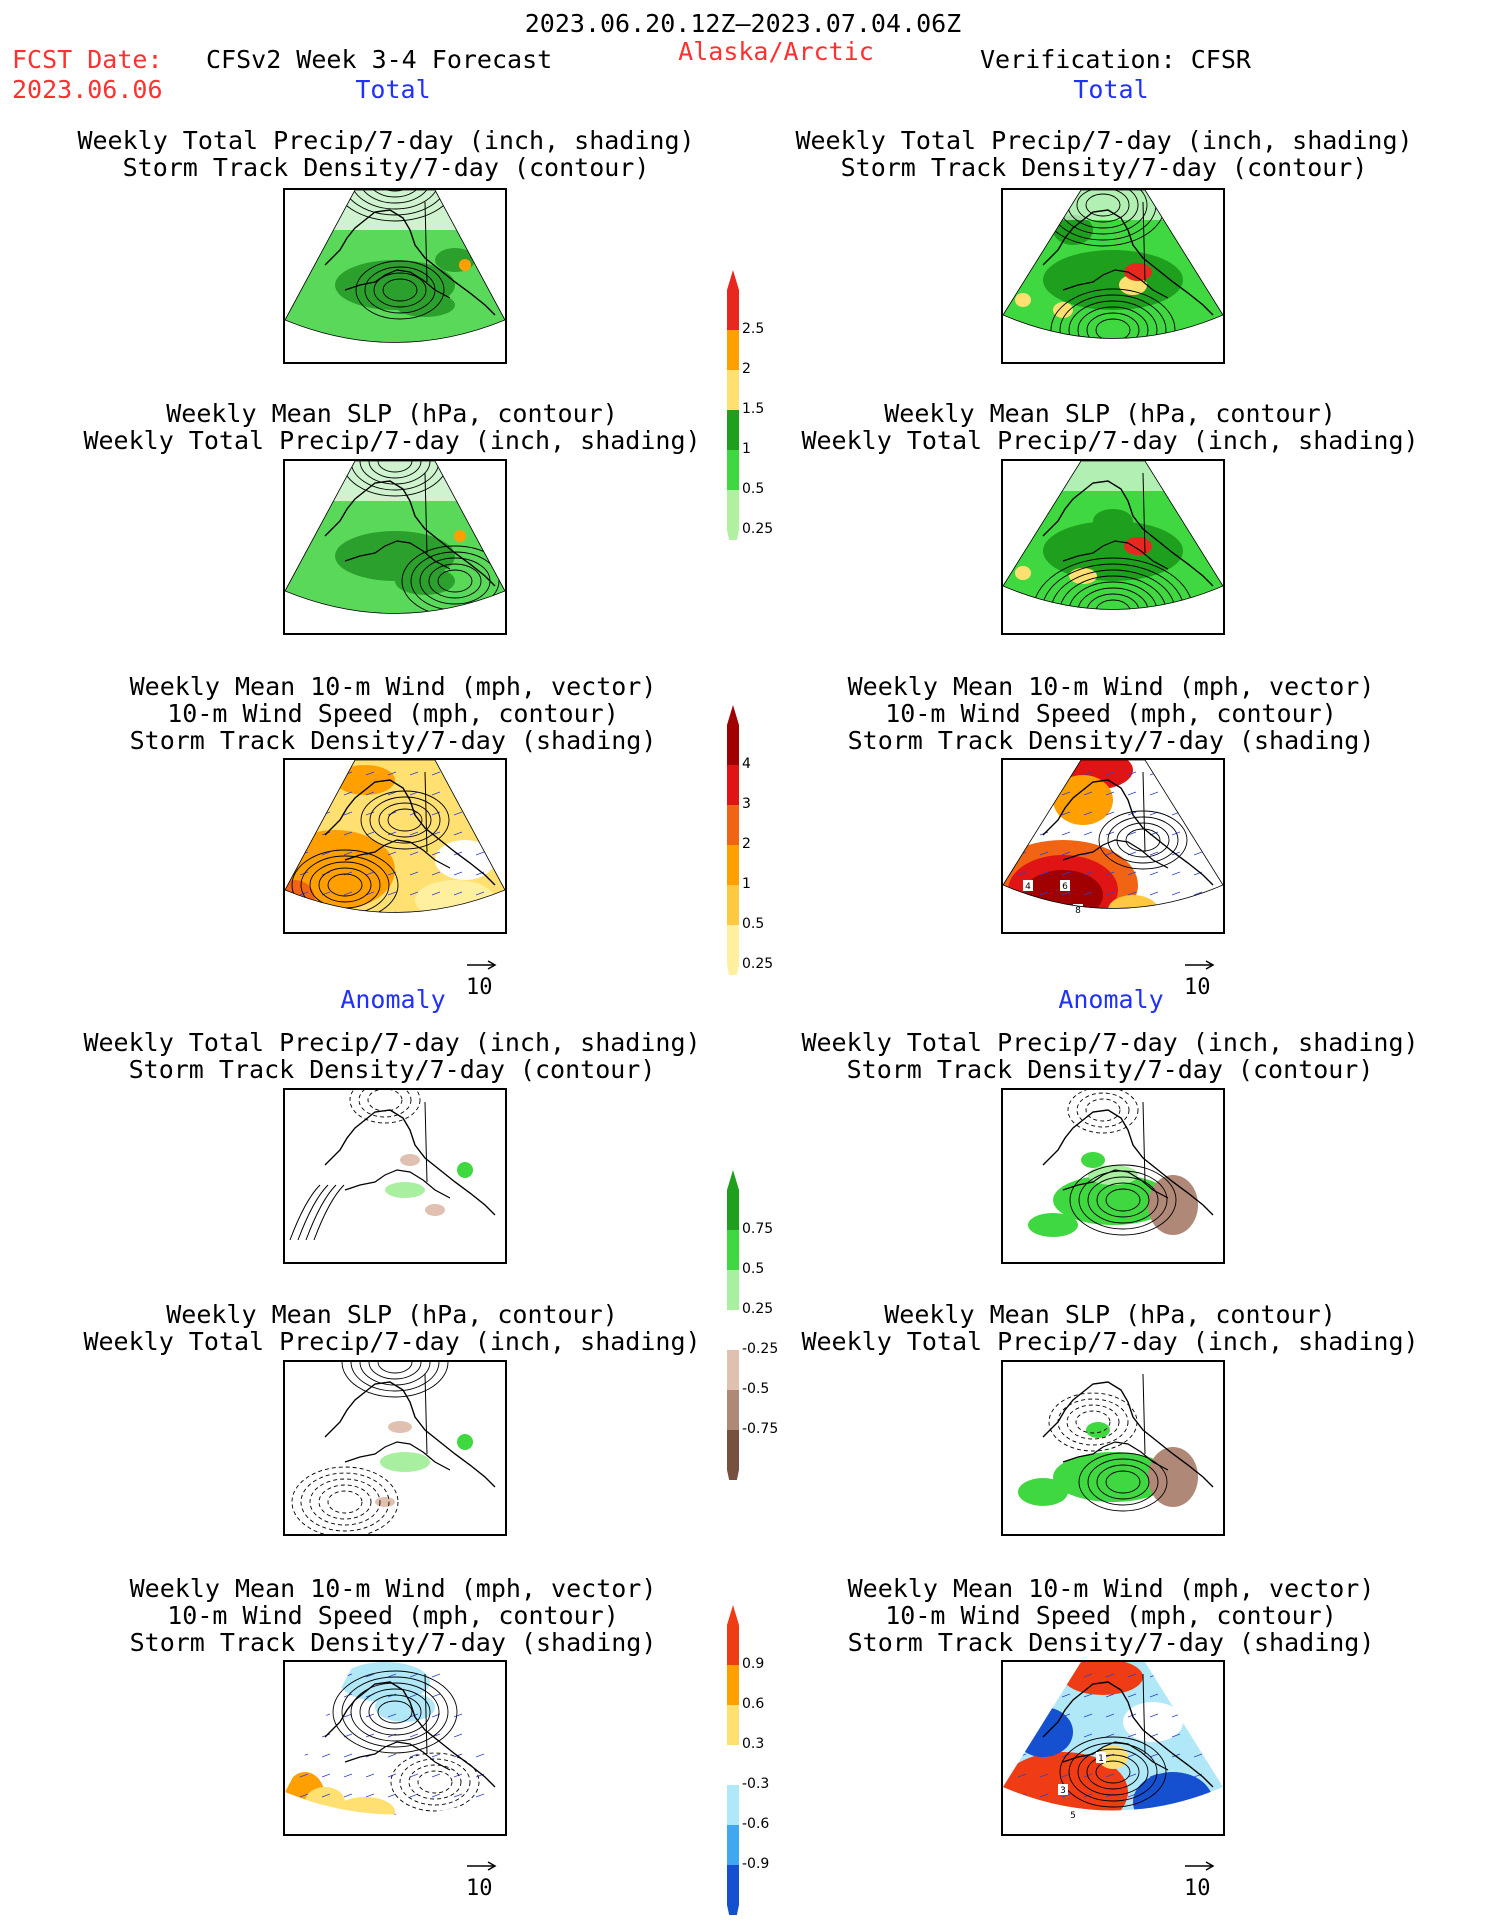 This screenshot has height=1925, width=1487. What do you see at coordinates (395, 1748) in the screenshot?
I see `map-fcst-wind-track-anom` at bounding box center [395, 1748].